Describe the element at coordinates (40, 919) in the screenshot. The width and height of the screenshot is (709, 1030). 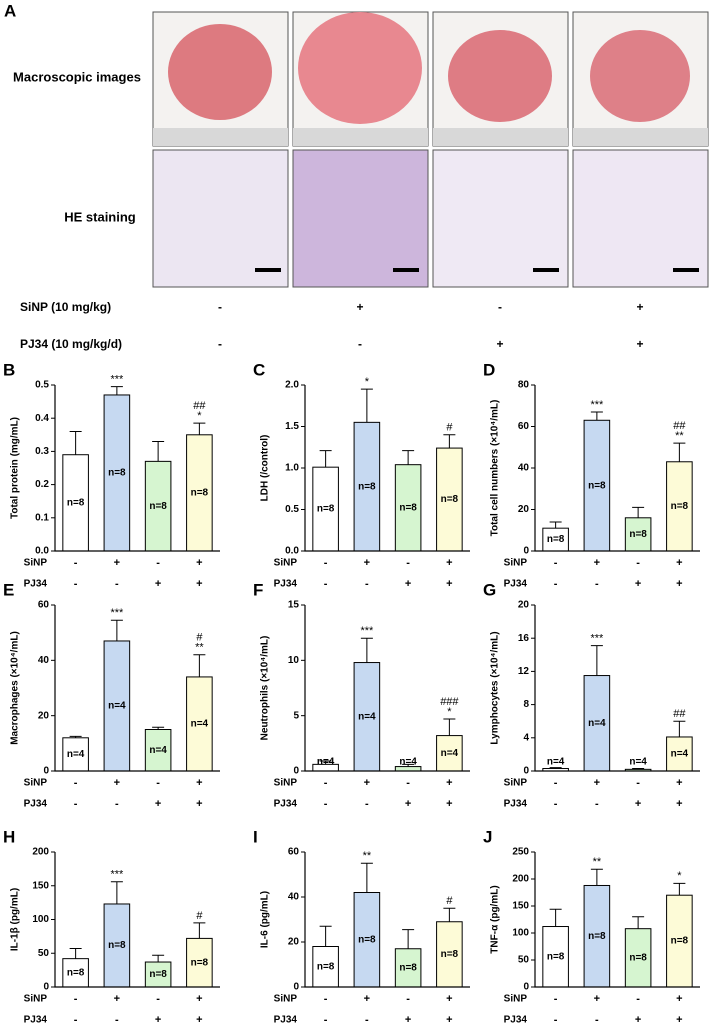
I see `y-tick-label: 100` at that location.